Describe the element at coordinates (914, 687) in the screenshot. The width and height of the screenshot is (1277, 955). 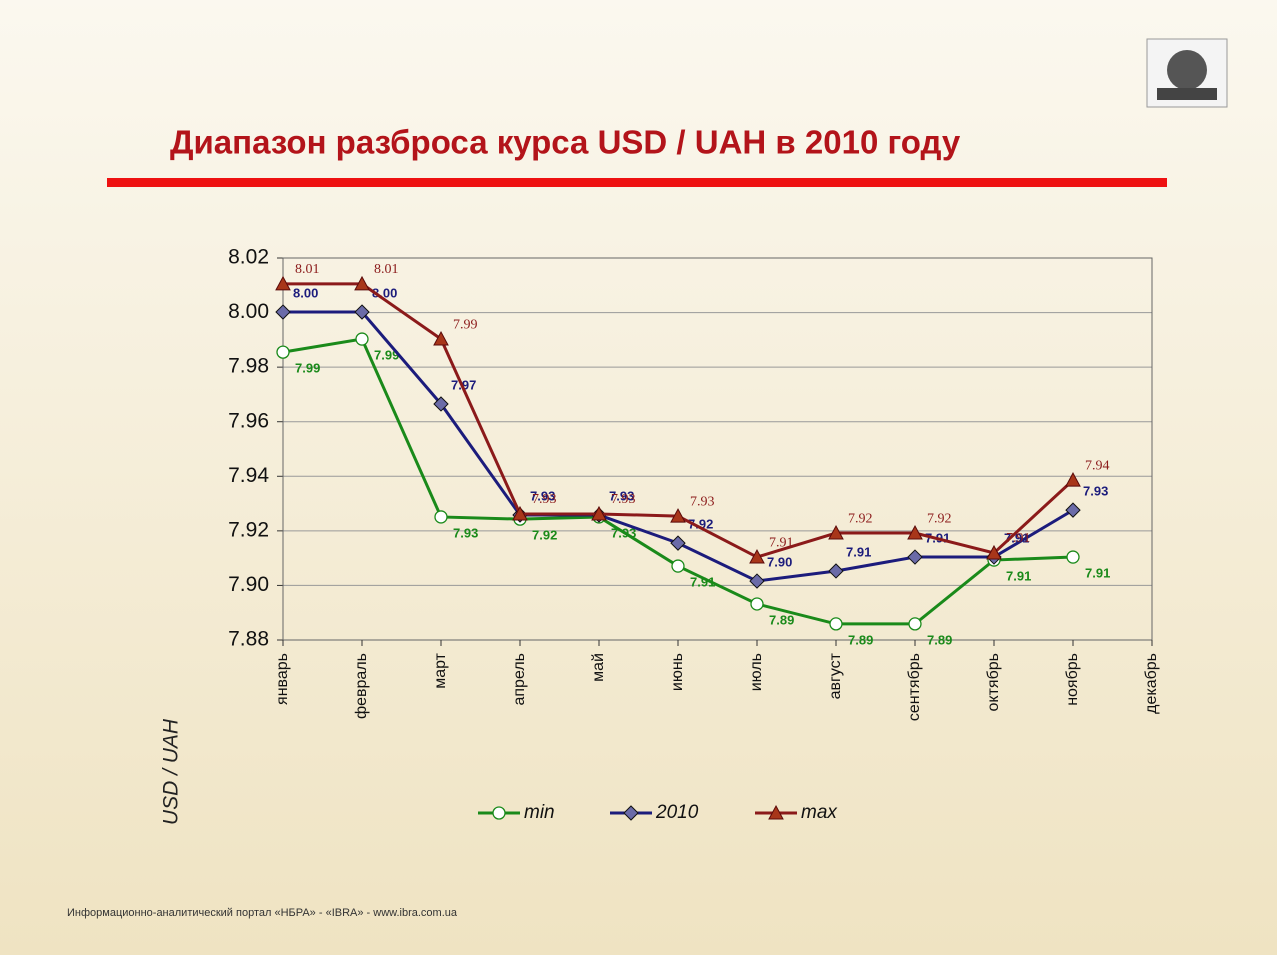
I see `x-tick-label: сентябрь` at that location.